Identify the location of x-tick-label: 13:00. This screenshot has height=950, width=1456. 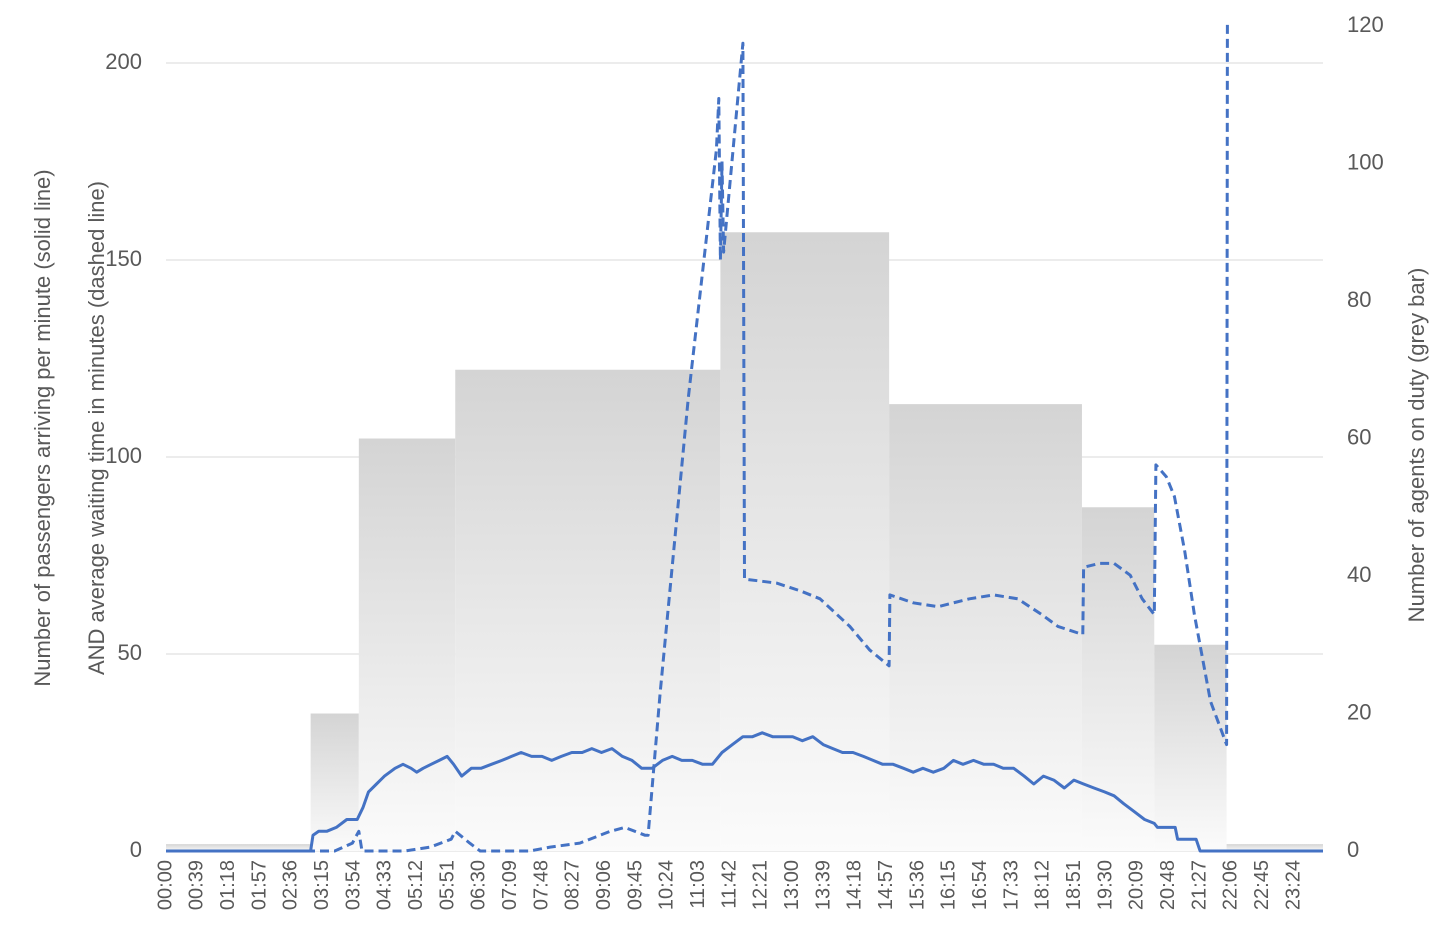
(792, 885).